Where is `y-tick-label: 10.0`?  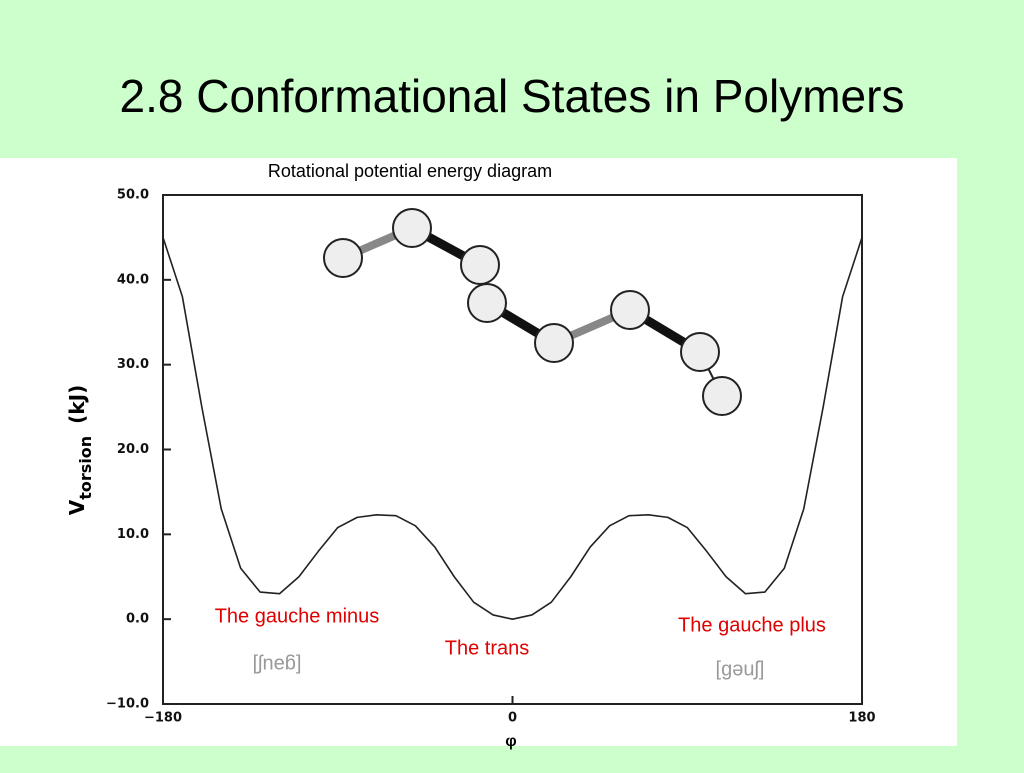 y-tick-label: 10.0 is located at coordinates (133, 534).